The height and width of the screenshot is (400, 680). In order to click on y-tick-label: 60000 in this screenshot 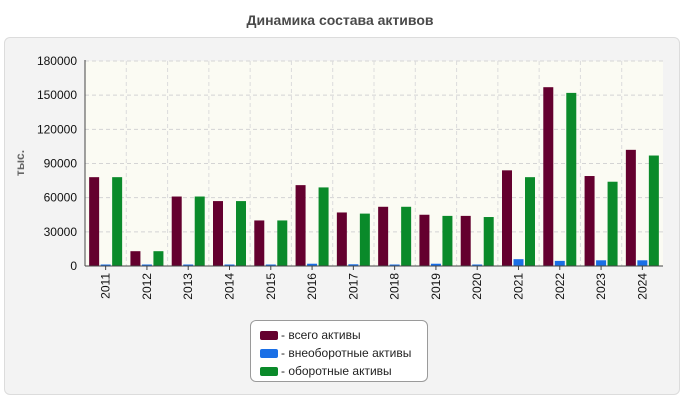, I will do `click(61, 198)`.